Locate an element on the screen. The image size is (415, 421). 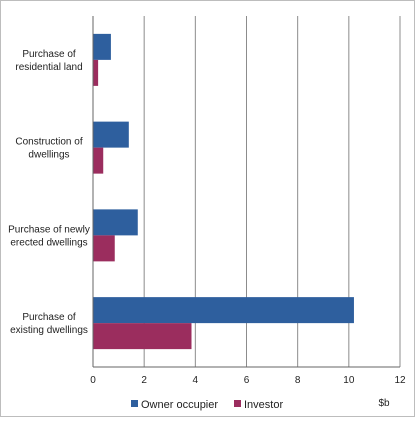
category-label-1: Construction of dwellings is located at coordinates (48, 149).